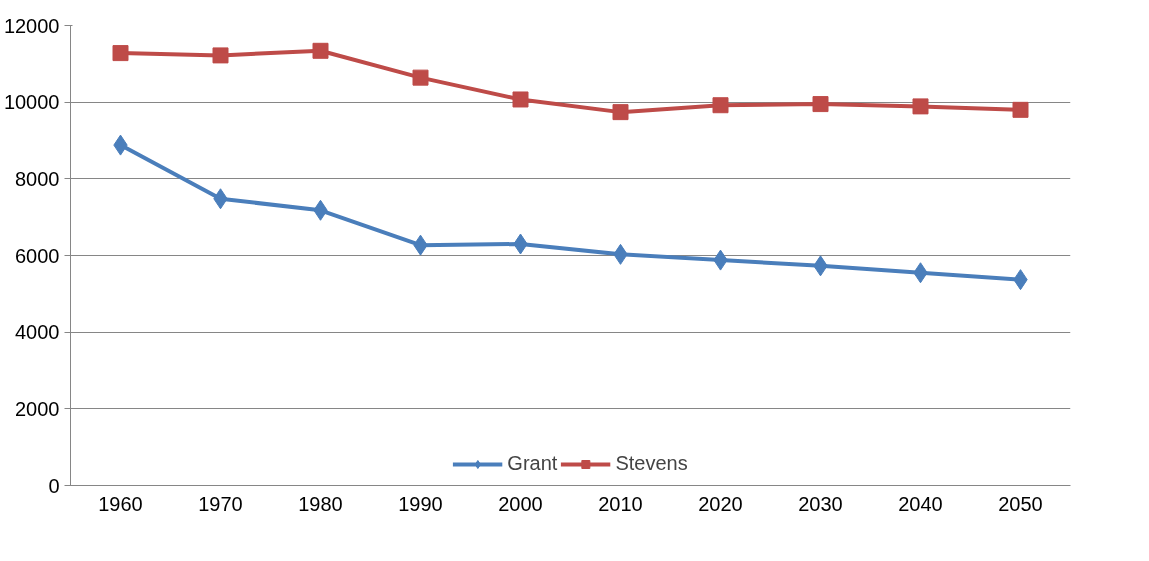 The height and width of the screenshot is (561, 1149). I want to click on x-tick-label: 1960, so click(120, 503).